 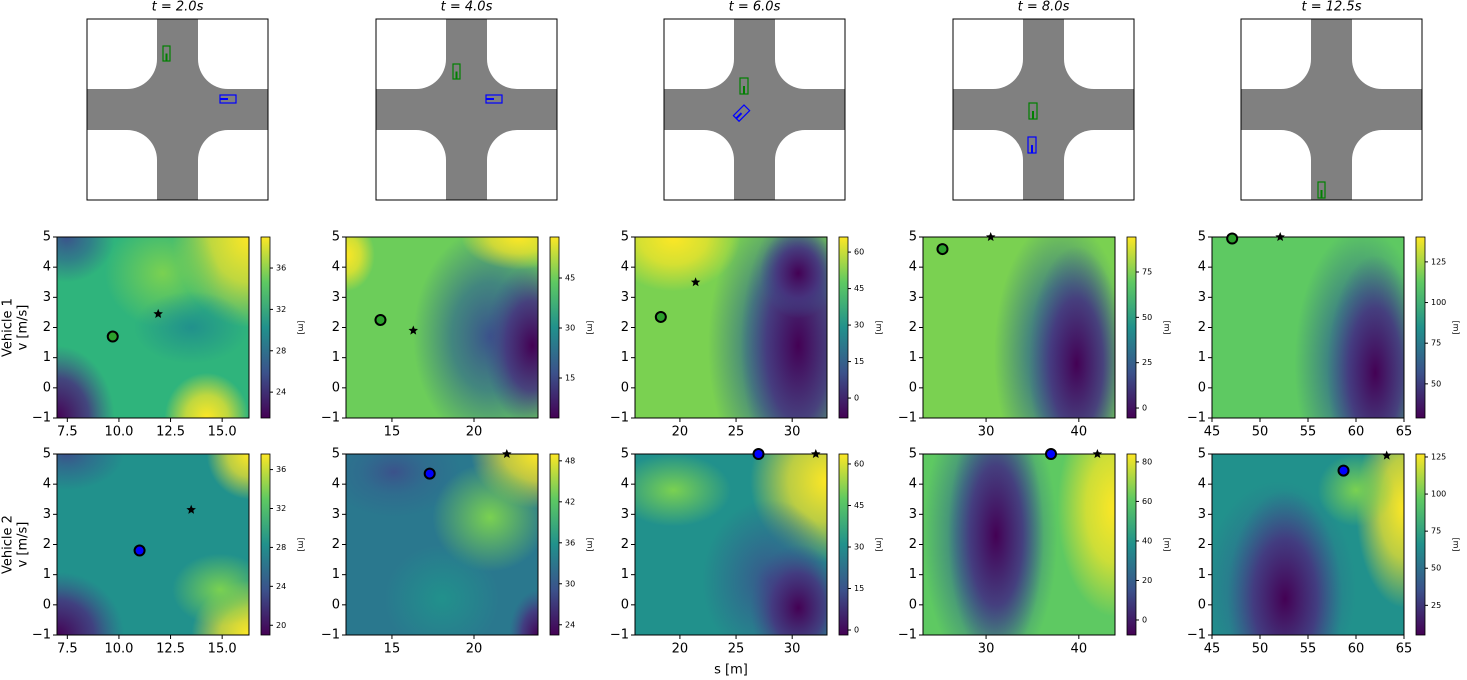 What do you see at coordinates (570, 460) in the screenshot?
I see `colorbar-tick-label: 48` at bounding box center [570, 460].